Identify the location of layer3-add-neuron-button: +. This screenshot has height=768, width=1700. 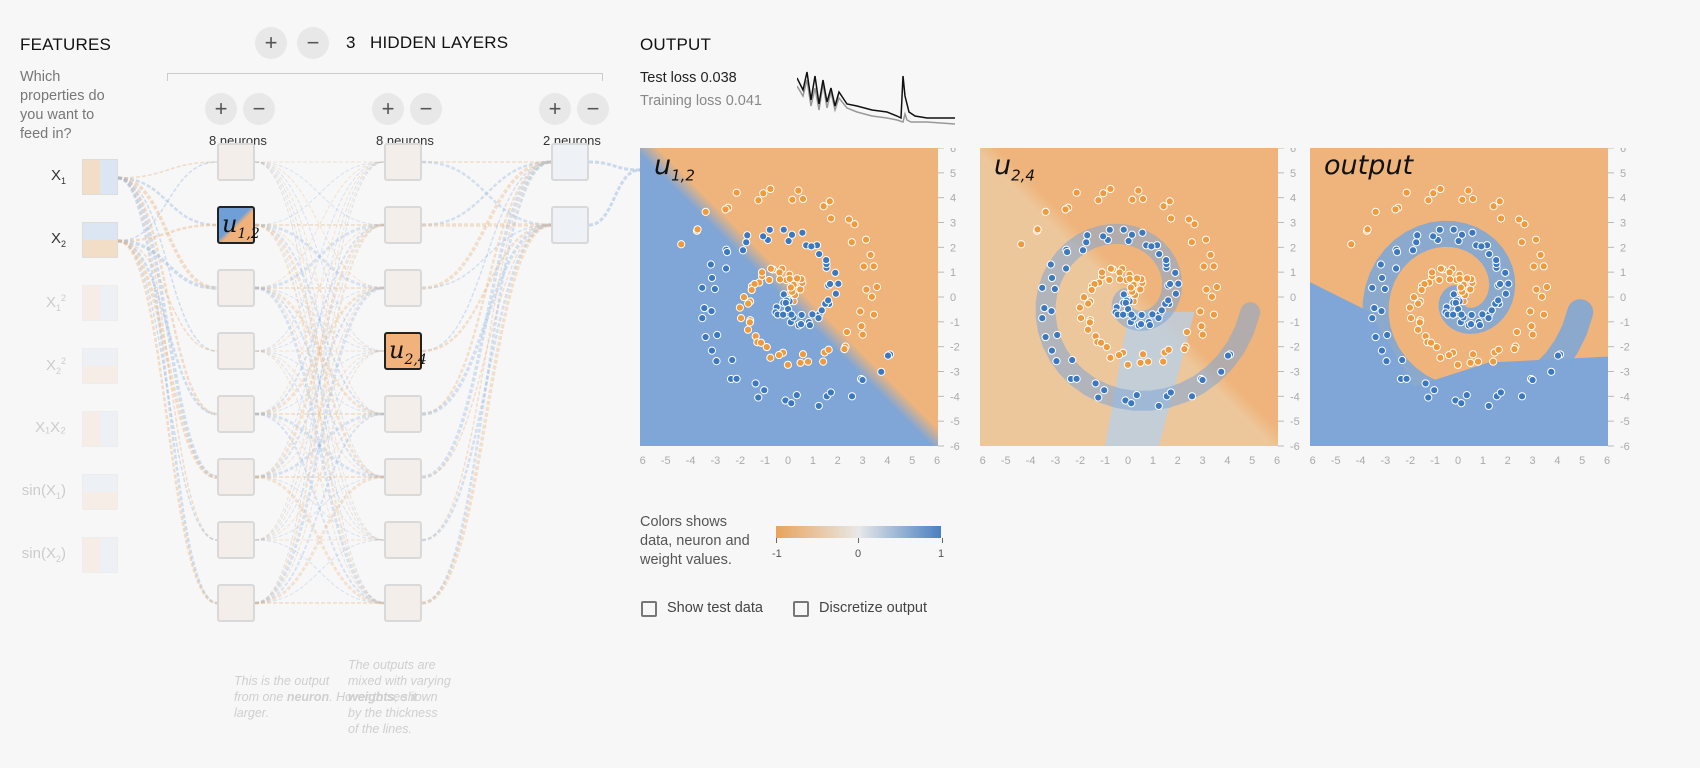
(555, 109).